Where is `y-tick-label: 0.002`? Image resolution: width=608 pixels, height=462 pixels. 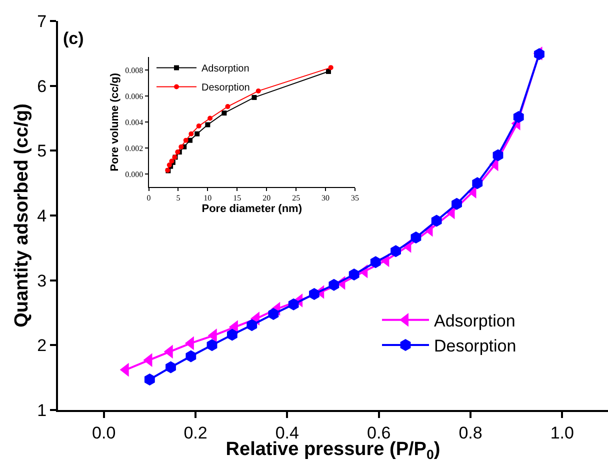
y-tick-label: 0.002 is located at coordinates (134, 148).